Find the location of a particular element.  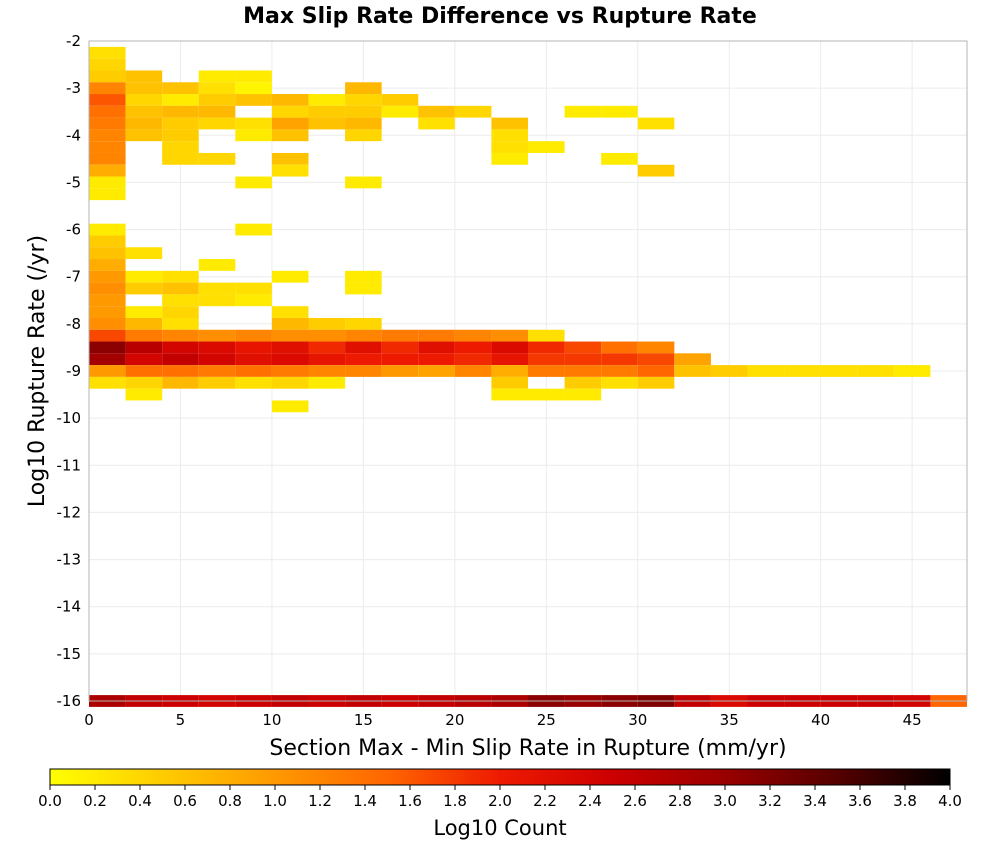

colorbar-tick-label: 3.0 is located at coordinates (725, 801).